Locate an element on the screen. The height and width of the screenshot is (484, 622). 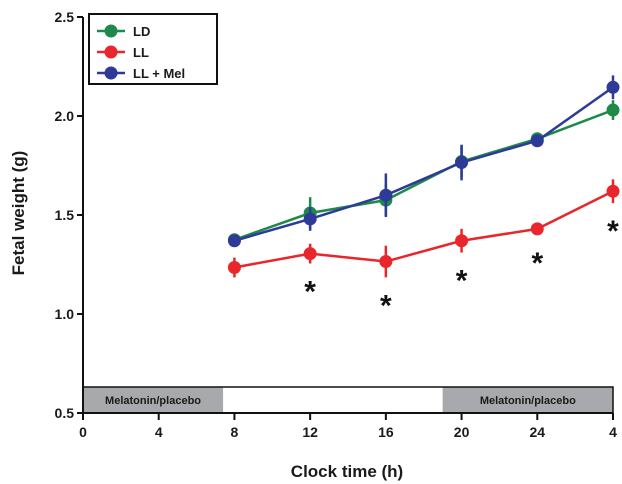
y-tick-label-1: 1.0 is located at coordinates (65, 314).